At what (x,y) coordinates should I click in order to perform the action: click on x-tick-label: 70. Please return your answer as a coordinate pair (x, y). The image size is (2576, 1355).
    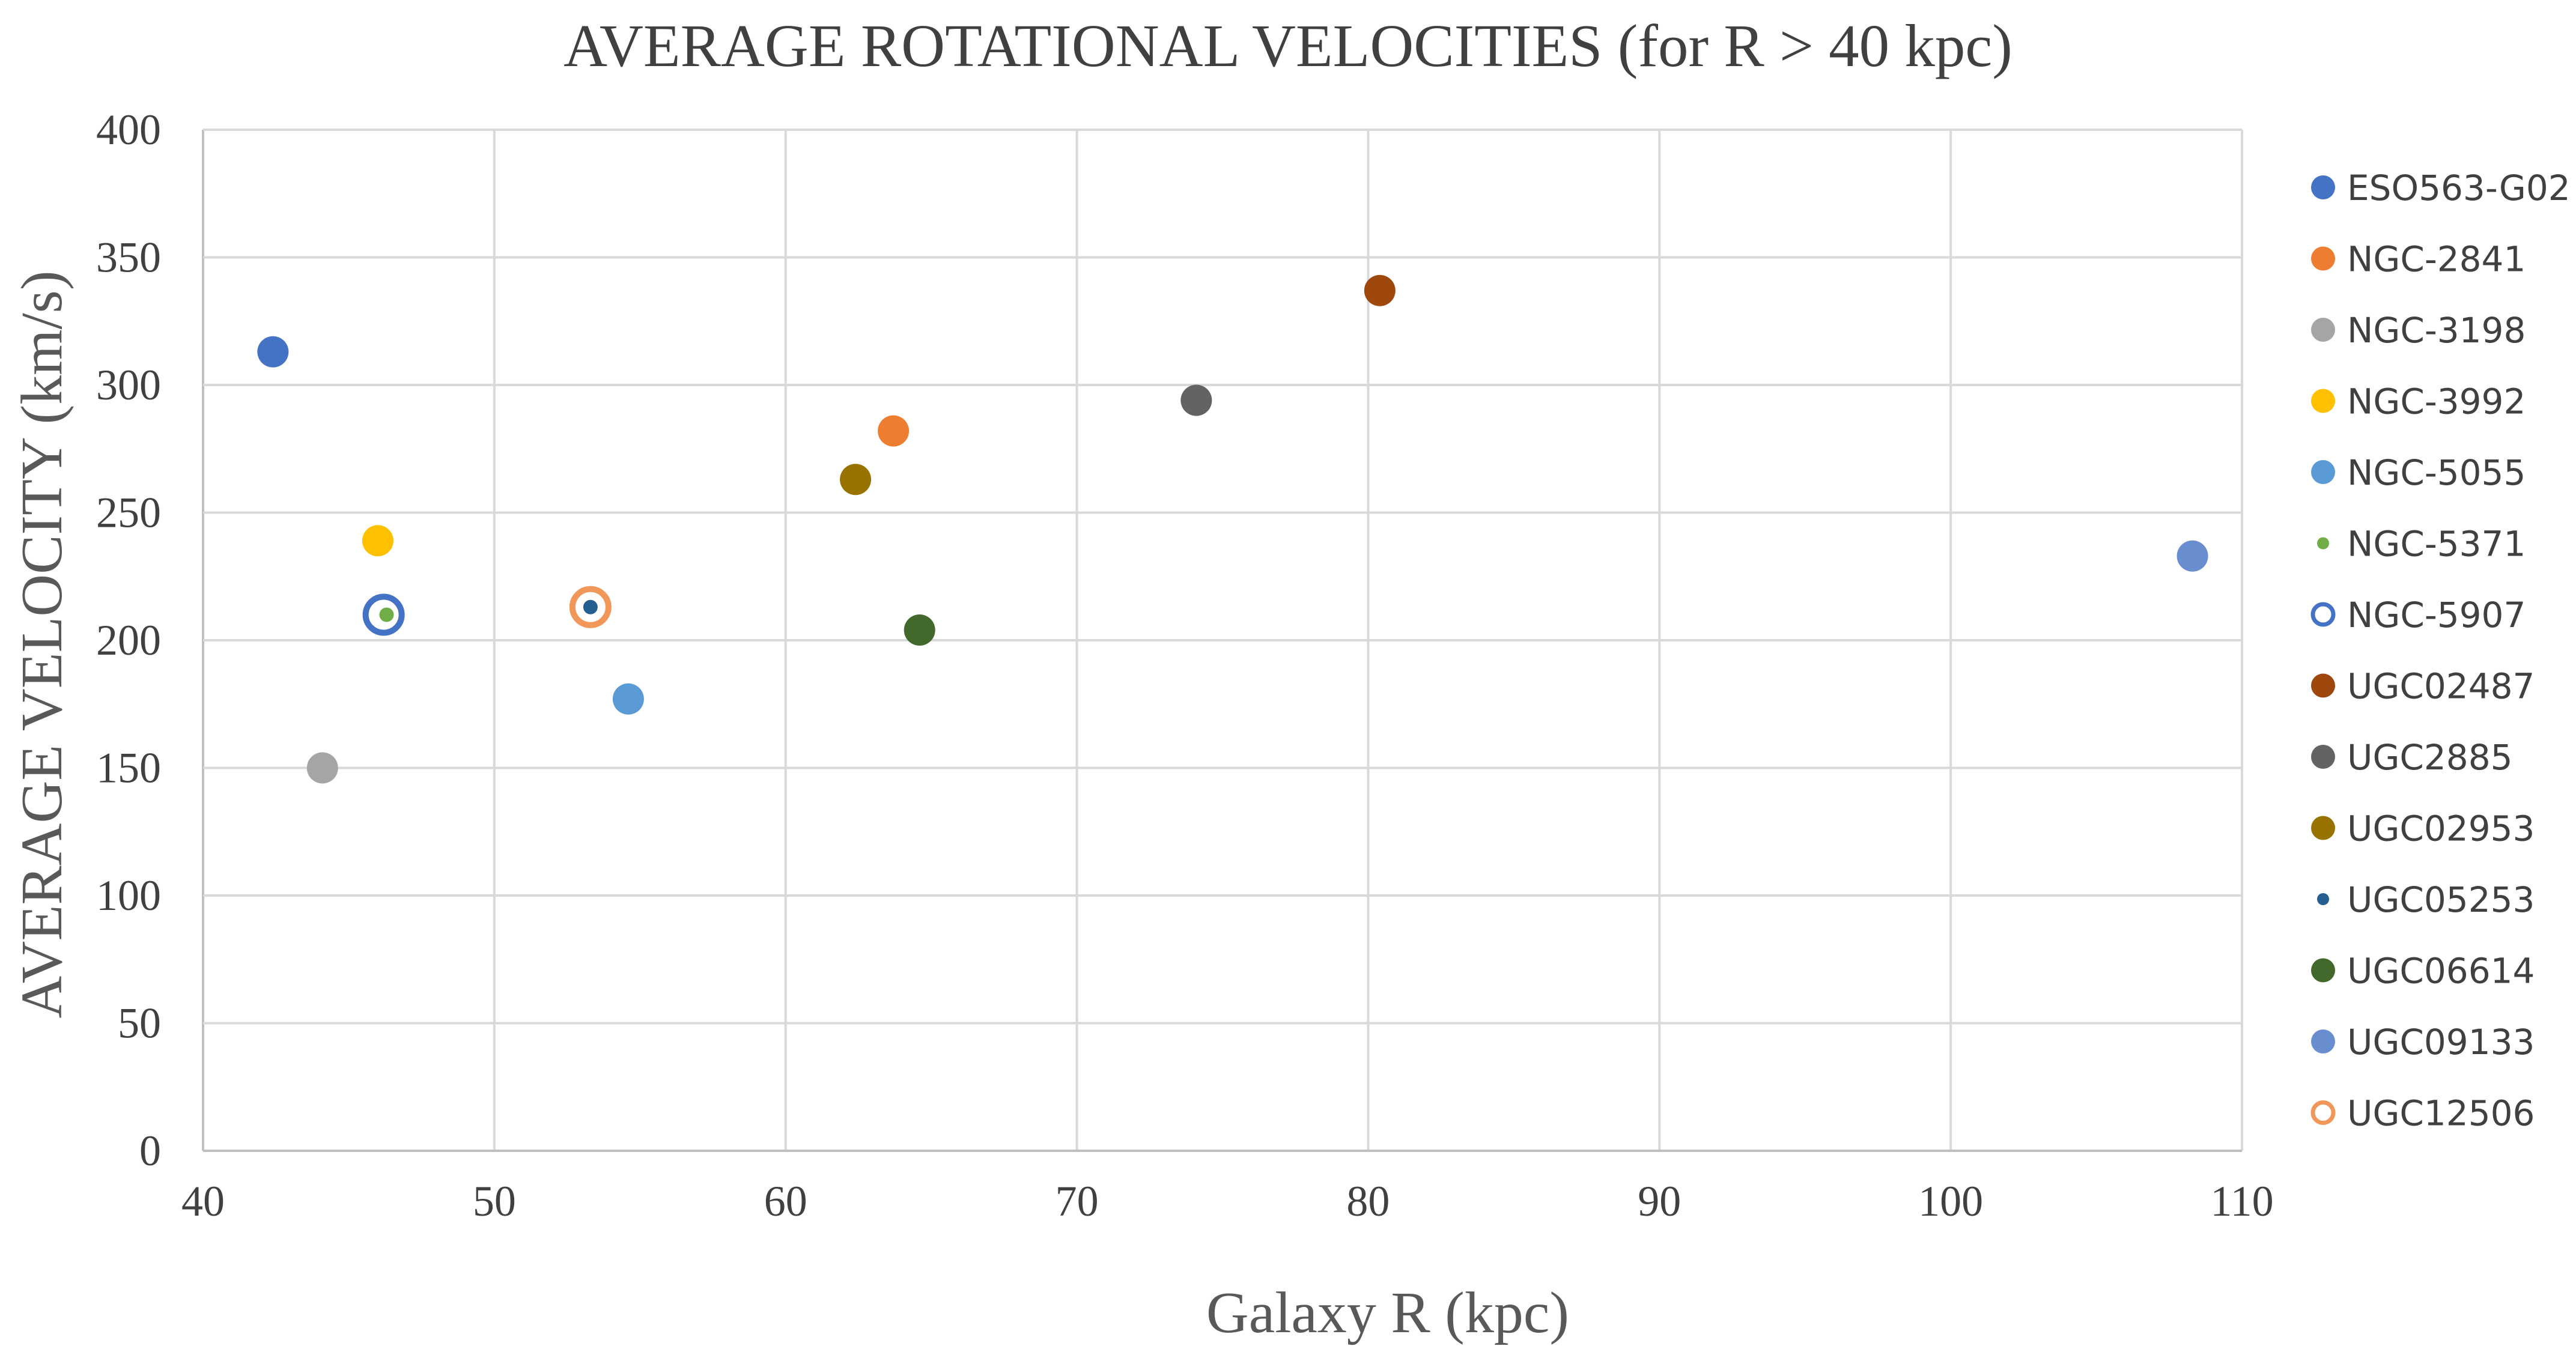
    Looking at the image, I should click on (1077, 1201).